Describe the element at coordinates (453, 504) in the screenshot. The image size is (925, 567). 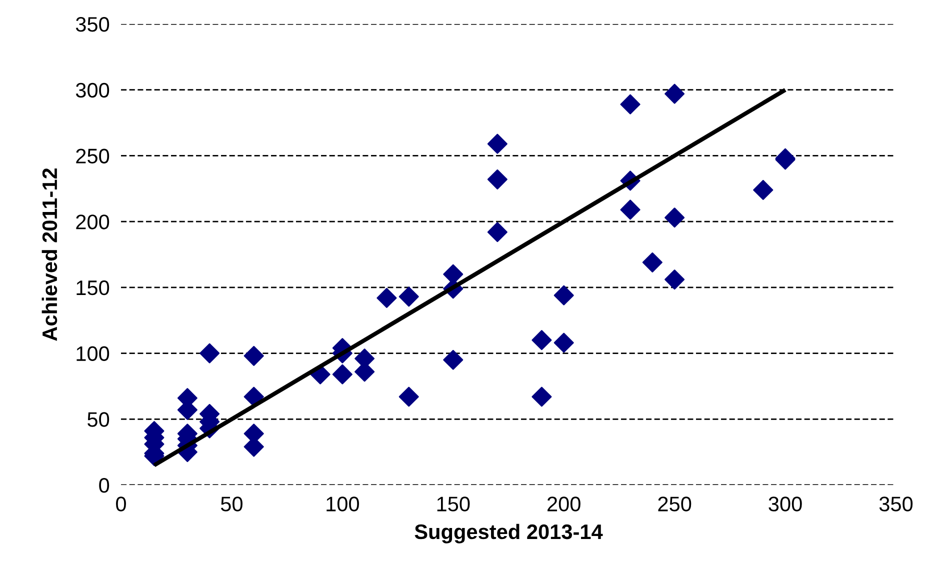
I see `x-tick-label: 150` at that location.